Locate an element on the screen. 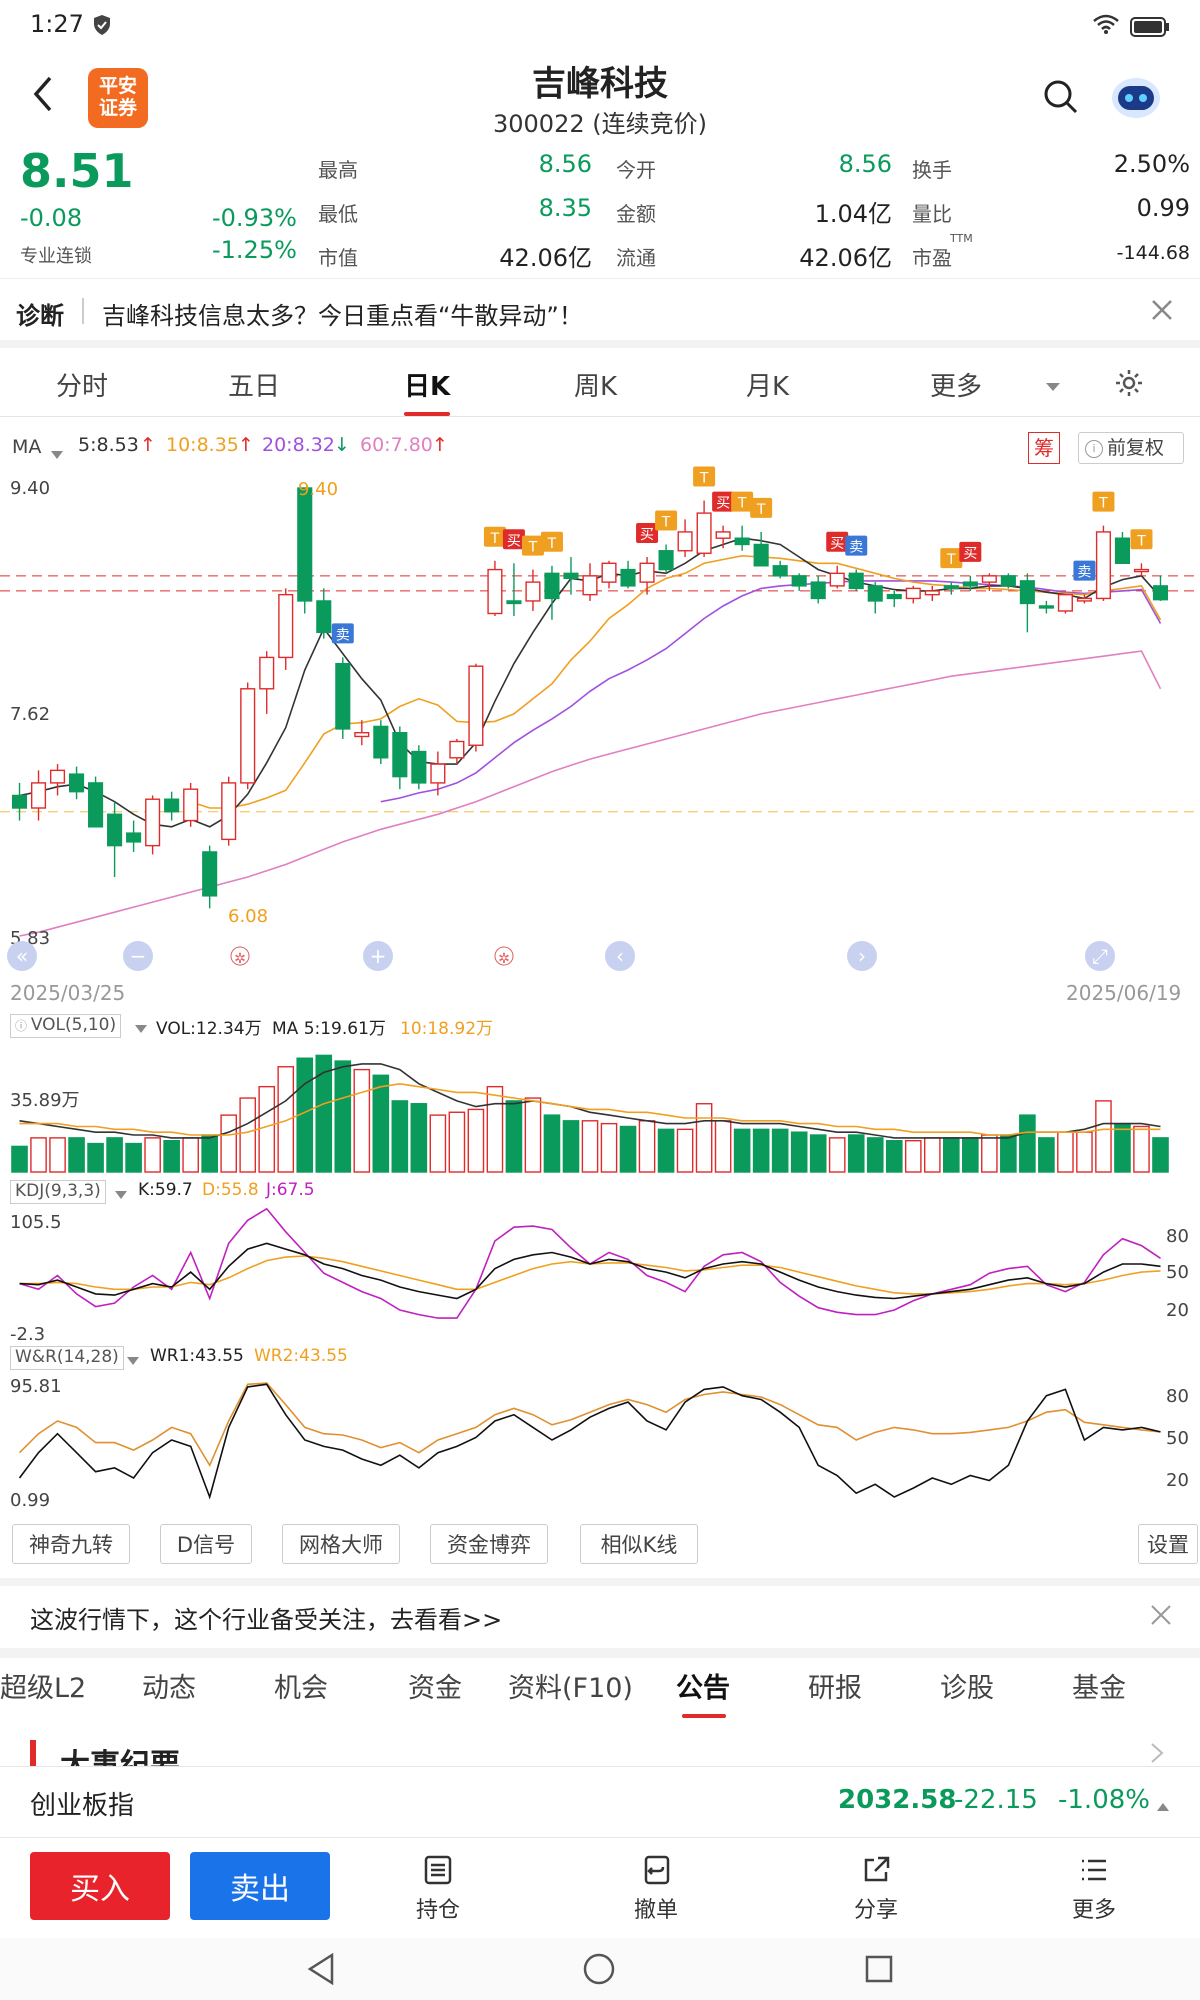  kdj-chart: 105.5 -2.3 80 50 20 is located at coordinates (600, 1274).